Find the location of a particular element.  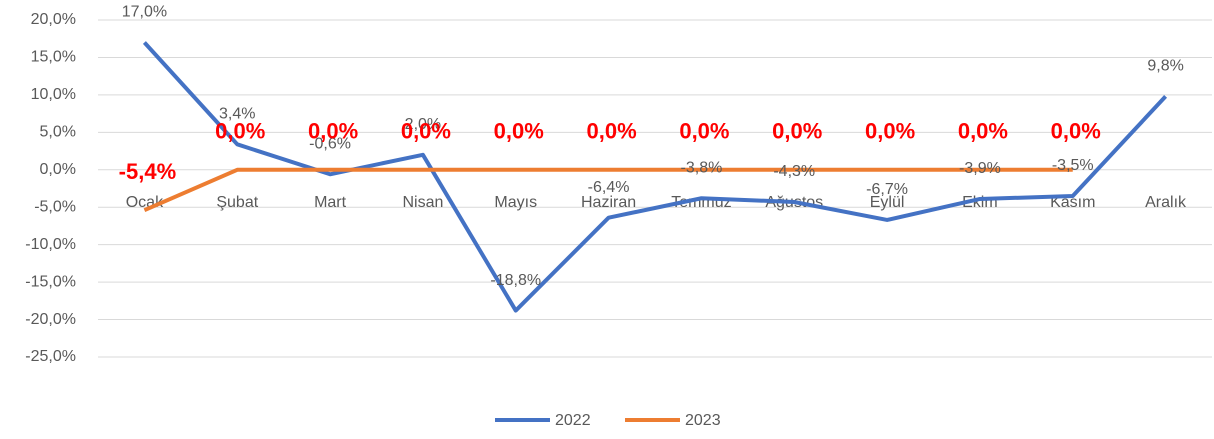

x-tick-label: Aralık is located at coordinates (1166, 202).